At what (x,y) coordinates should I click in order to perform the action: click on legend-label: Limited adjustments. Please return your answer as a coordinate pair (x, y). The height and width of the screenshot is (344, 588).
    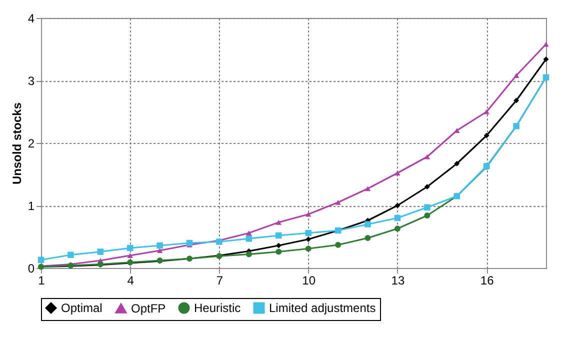
    Looking at the image, I should click on (322, 308).